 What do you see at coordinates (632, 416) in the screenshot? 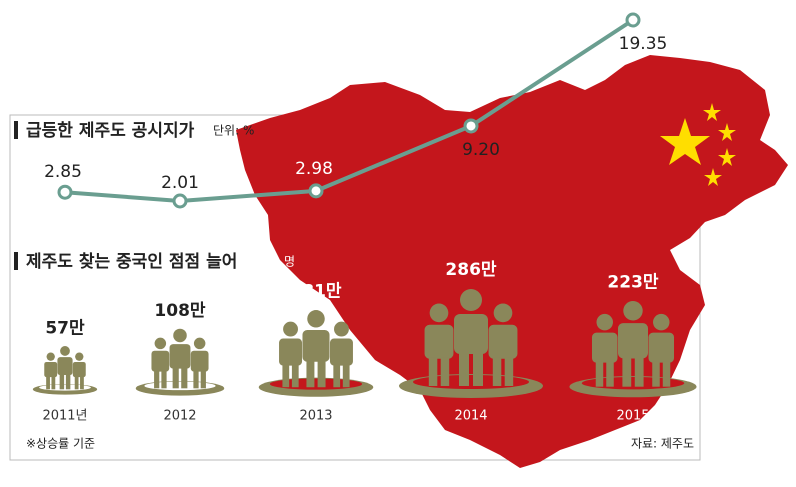
I see `year-label: 2015` at bounding box center [632, 416].